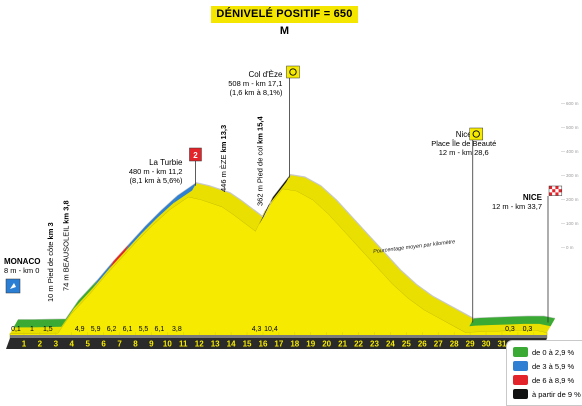  I want to click on km-marker-26: 26, so click(422, 344).